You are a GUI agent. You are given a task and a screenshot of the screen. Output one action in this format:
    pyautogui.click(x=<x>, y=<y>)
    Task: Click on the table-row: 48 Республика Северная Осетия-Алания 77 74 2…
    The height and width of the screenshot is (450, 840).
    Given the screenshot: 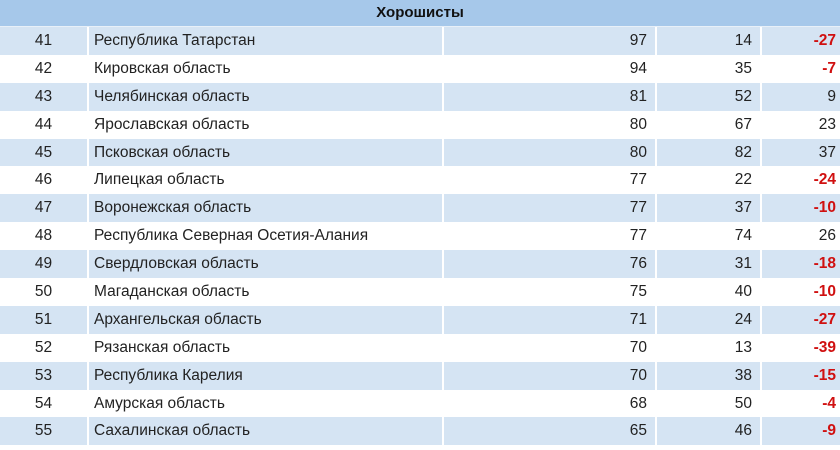 What is the action you would take?
    pyautogui.click(x=420, y=236)
    